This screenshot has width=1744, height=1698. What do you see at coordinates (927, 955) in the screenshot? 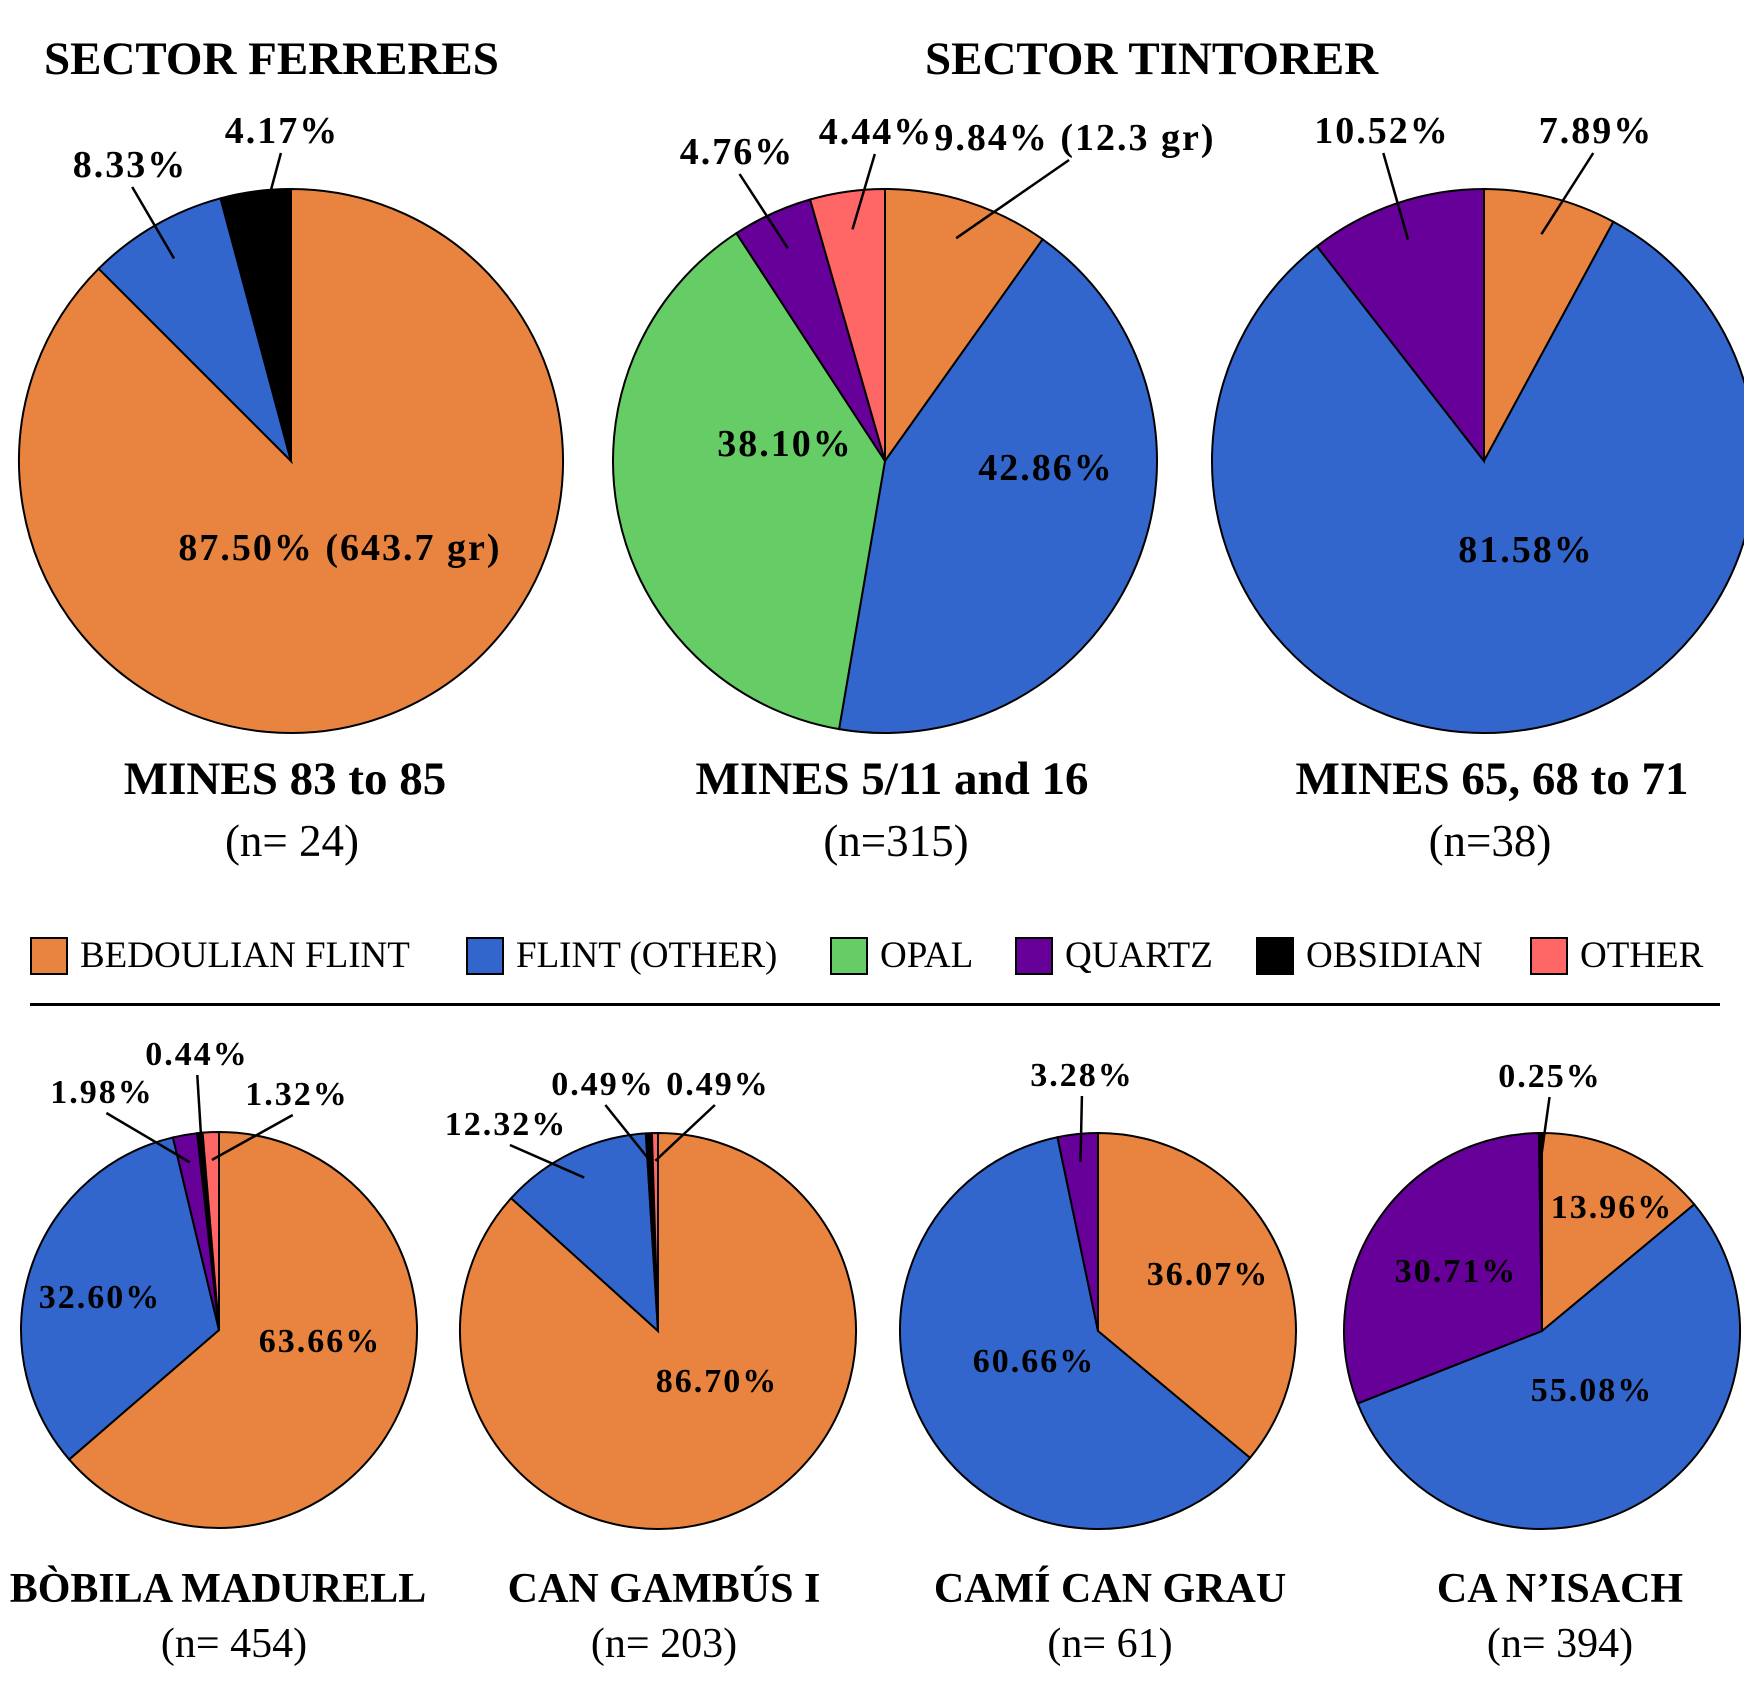
I see `legend-label: OPAL` at bounding box center [927, 955].